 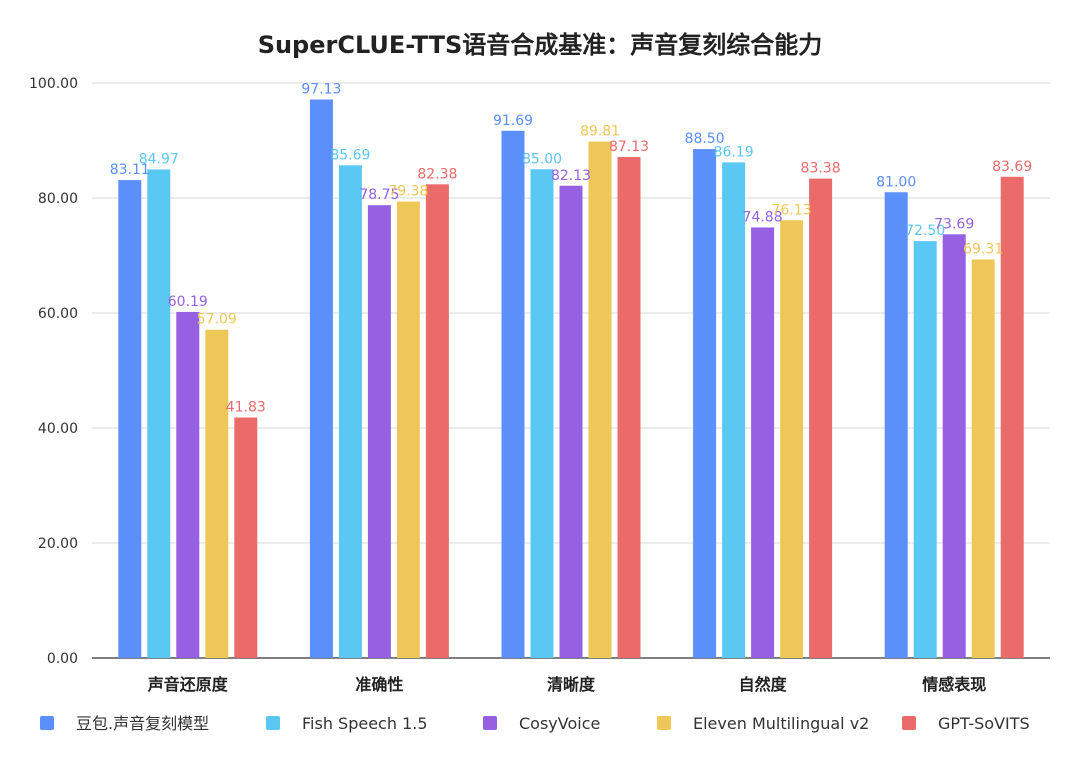 I want to click on x-tick-label: 清晰度, so click(x=571, y=684).